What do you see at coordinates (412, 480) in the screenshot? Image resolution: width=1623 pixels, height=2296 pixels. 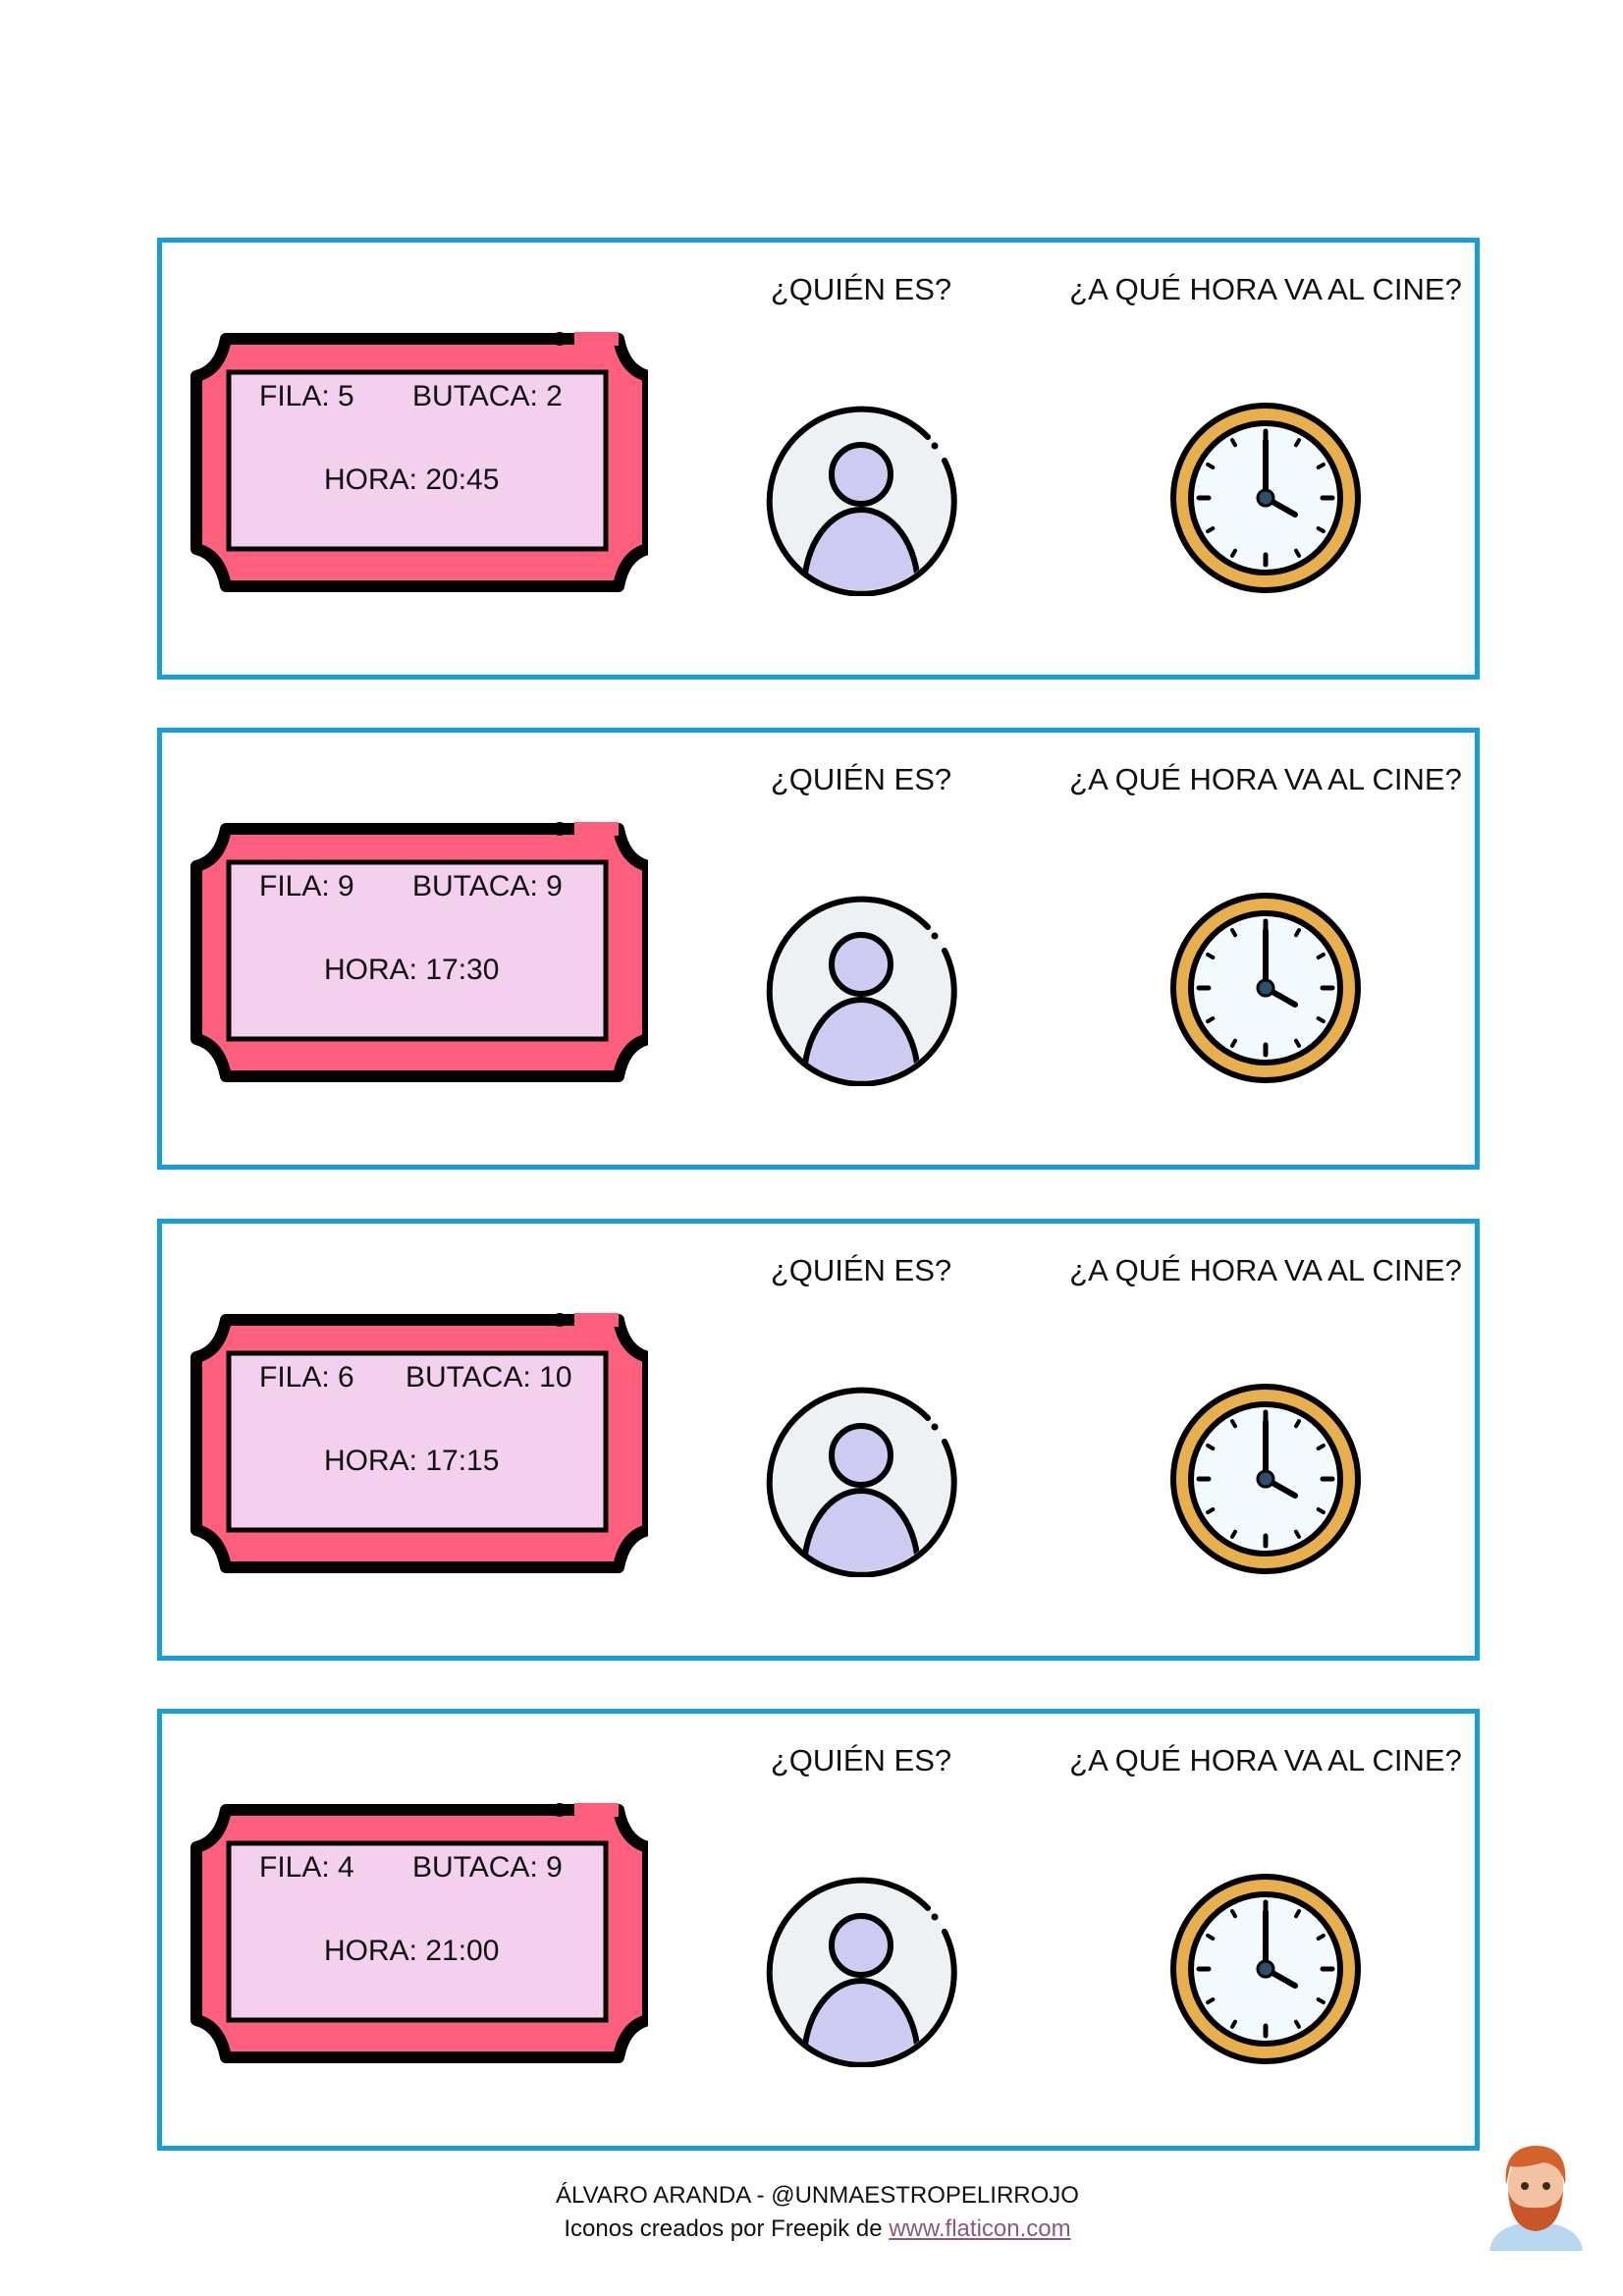 I see `time-label: HORA: 20:45` at bounding box center [412, 480].